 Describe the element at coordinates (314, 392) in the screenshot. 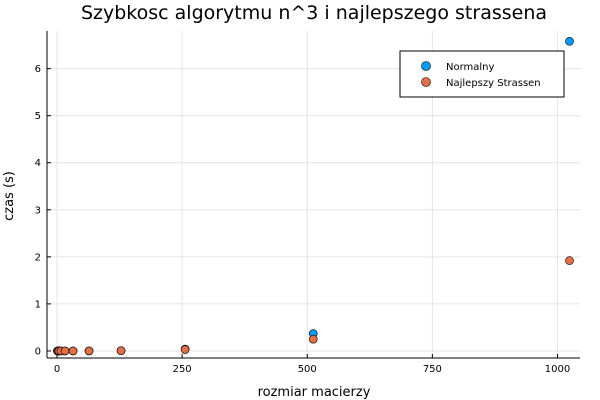

I see `x-axis-label: rozmiar macierzy` at that location.